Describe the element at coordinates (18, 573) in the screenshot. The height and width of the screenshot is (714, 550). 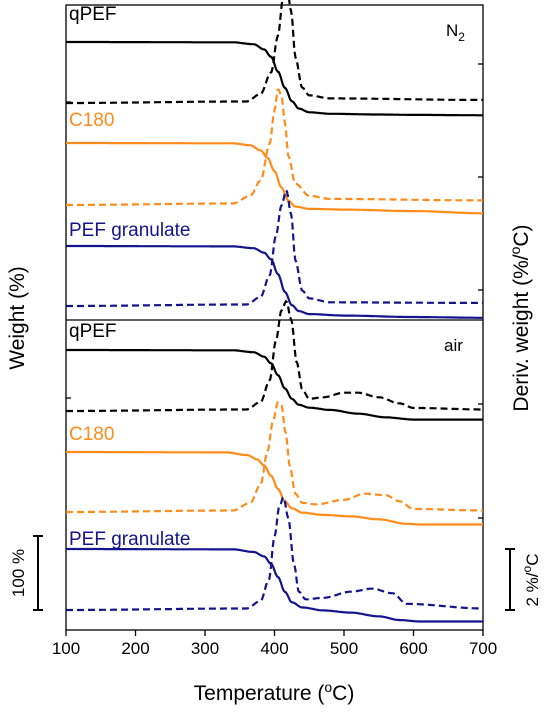
I see `weight-scale-label: 100 %` at that location.